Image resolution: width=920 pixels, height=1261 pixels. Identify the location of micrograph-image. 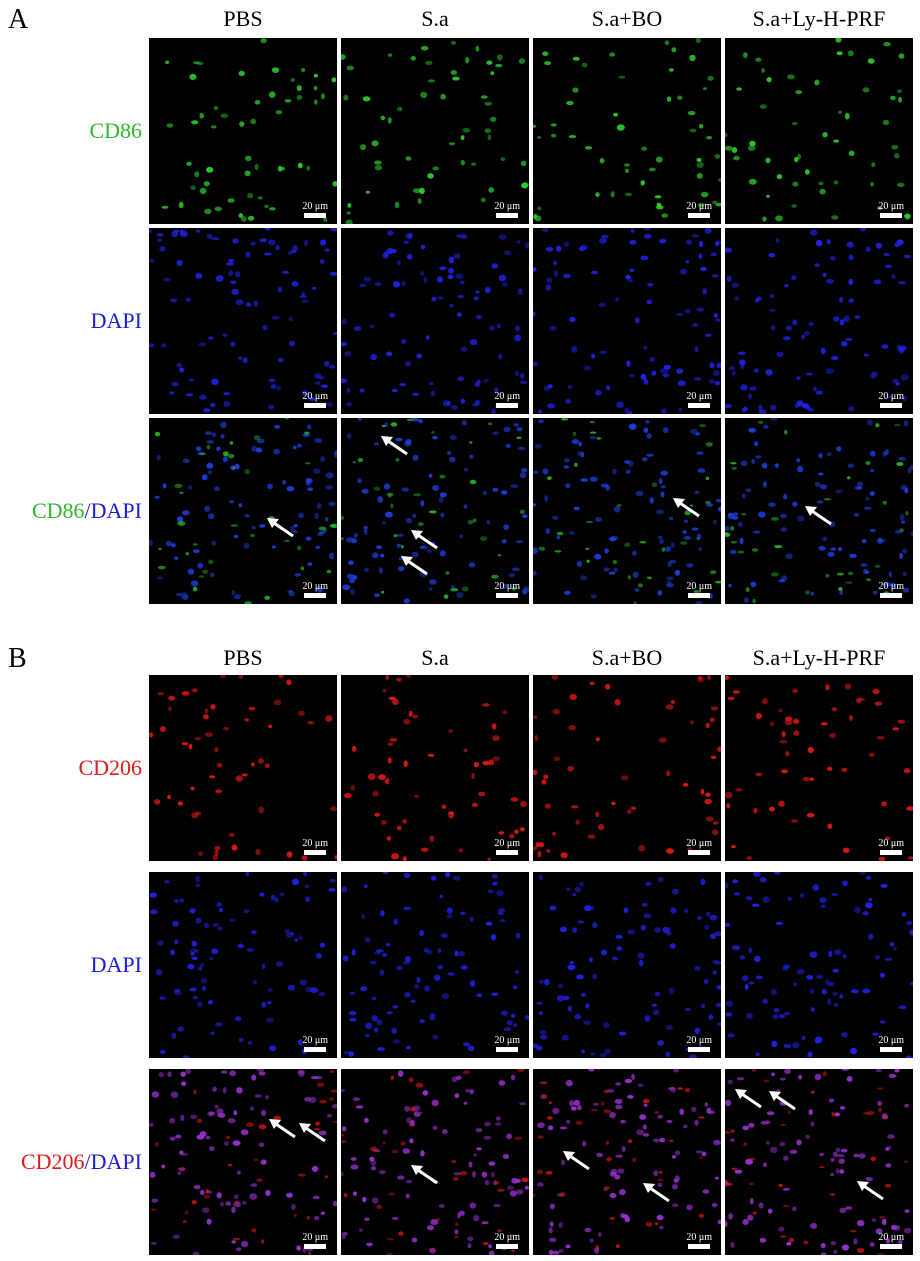
(243, 965).